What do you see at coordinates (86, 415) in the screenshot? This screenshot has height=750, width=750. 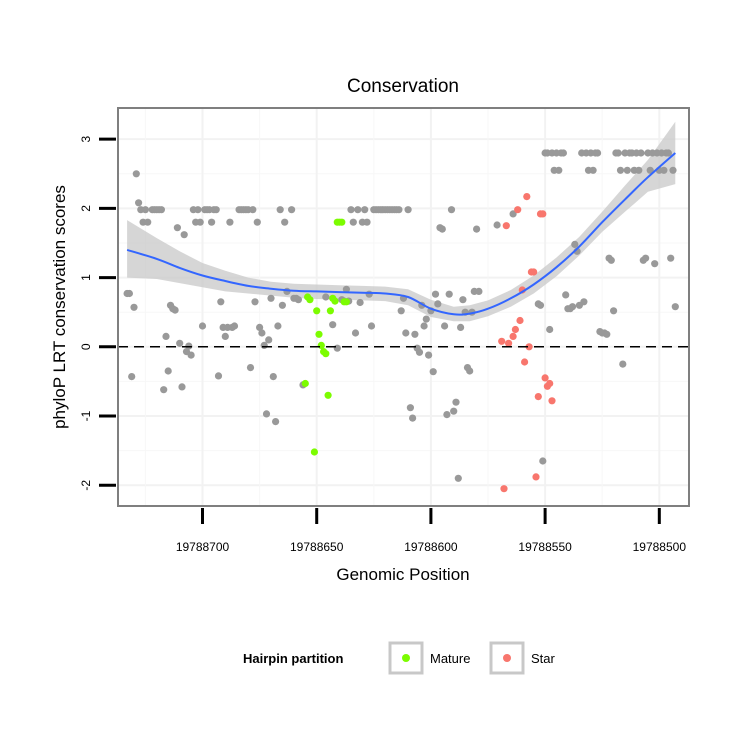 I see `y-tick-label: -1` at bounding box center [86, 415].